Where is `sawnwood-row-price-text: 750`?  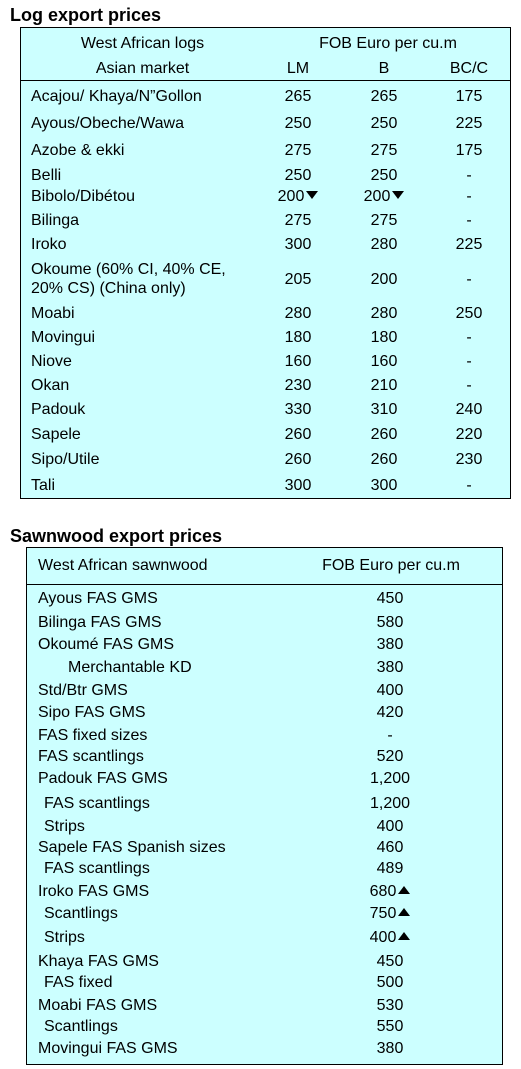
sawnwood-row-price-text: 750 is located at coordinates (383, 913).